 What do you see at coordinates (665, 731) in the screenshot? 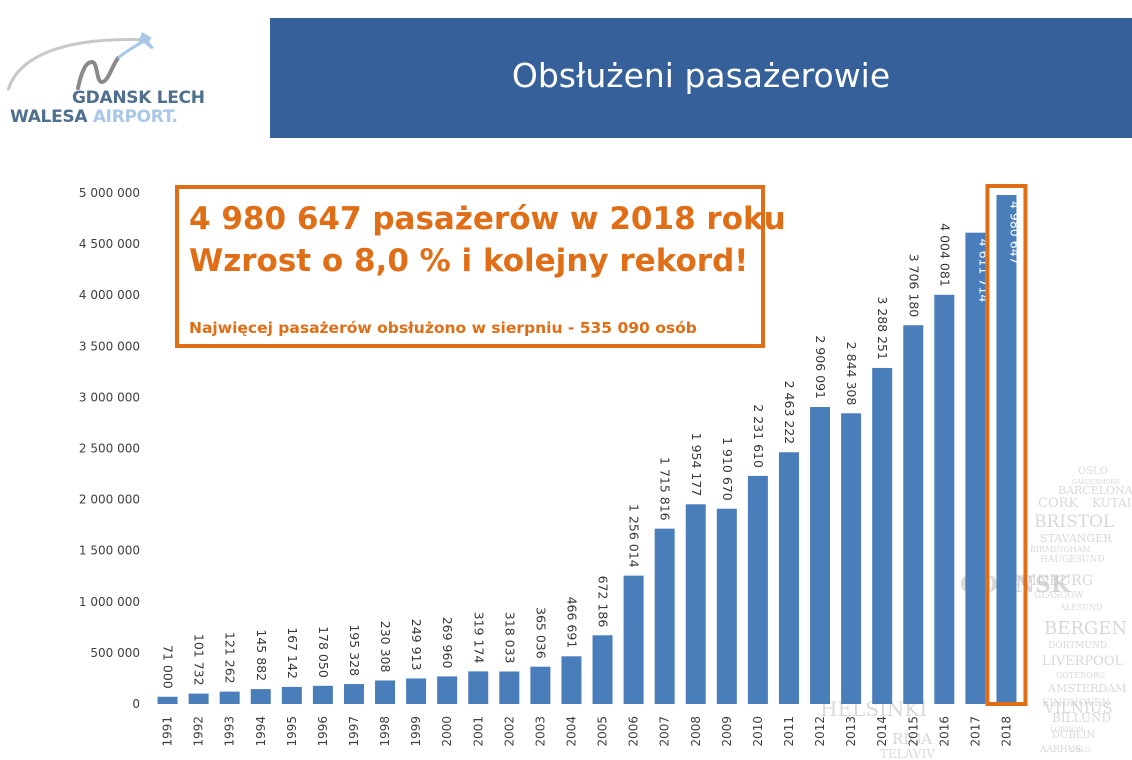
I see `x-tick-label: 2007` at bounding box center [665, 731].